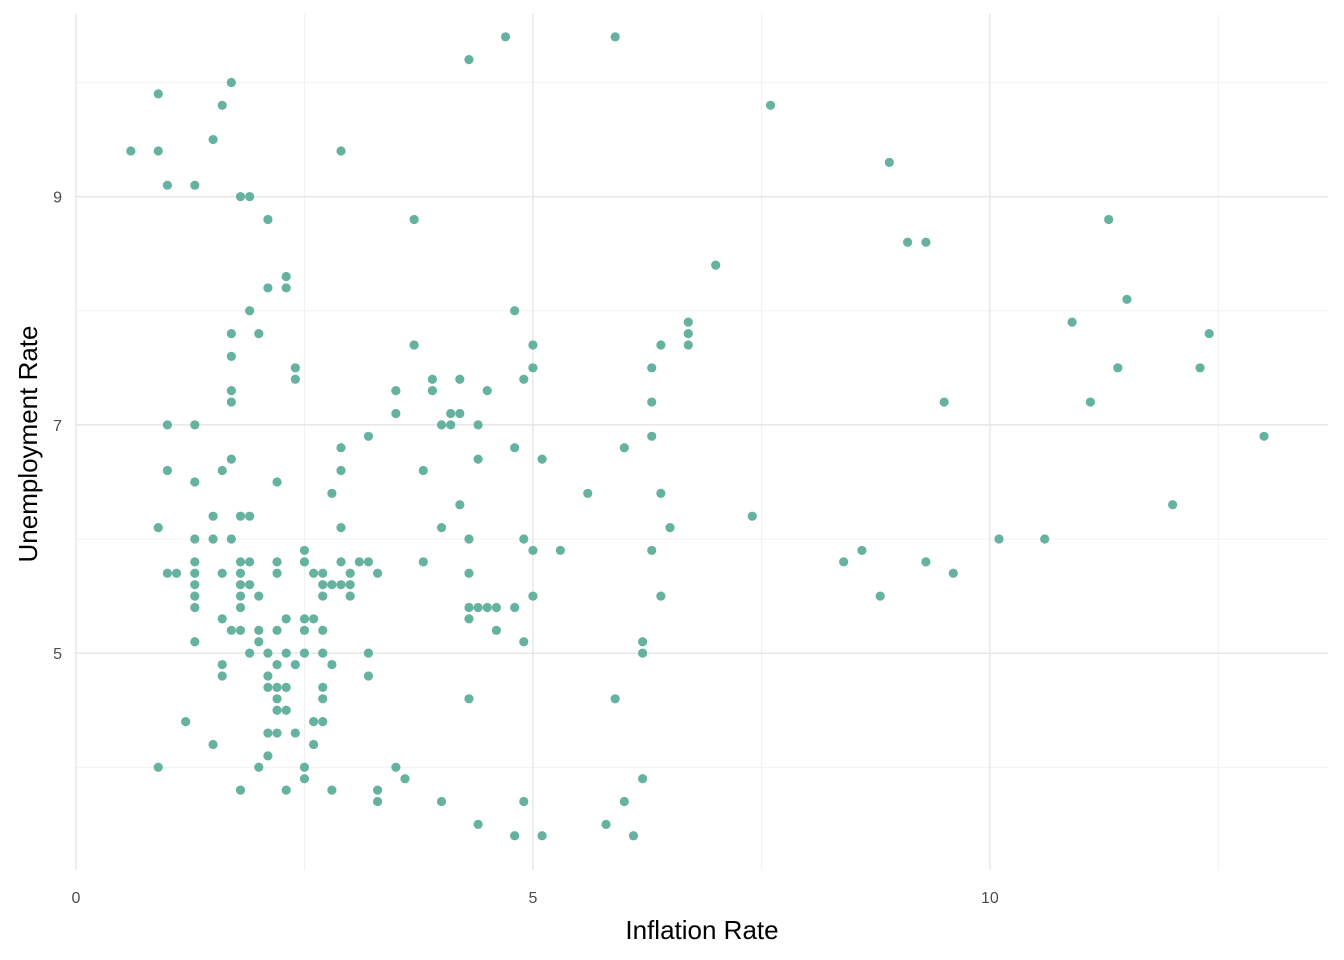 The height and width of the screenshot is (960, 1344). What do you see at coordinates (57, 198) in the screenshot?
I see `y-tick-label: 9` at bounding box center [57, 198].